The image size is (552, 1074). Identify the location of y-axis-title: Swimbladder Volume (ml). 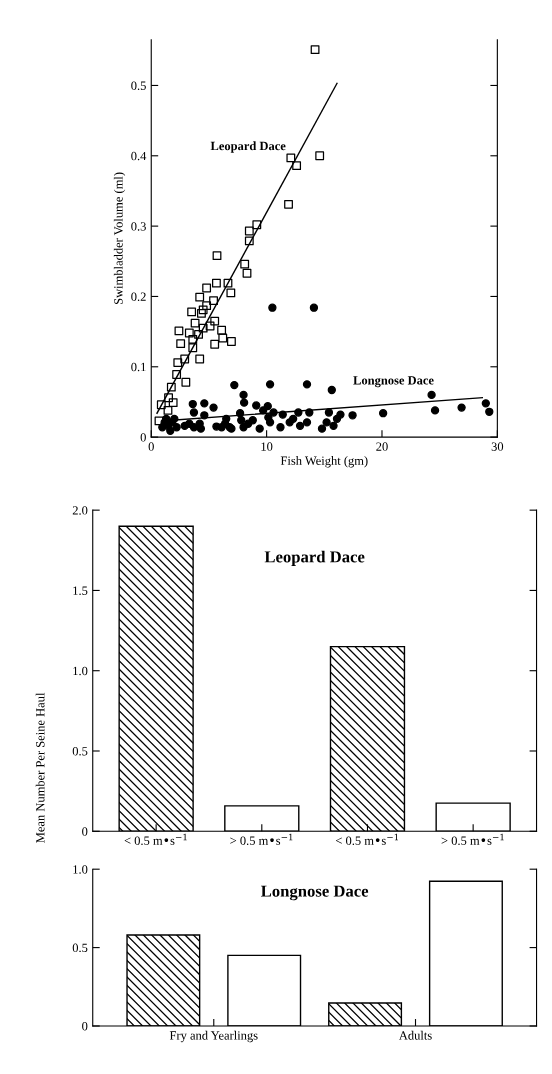
(119, 238).